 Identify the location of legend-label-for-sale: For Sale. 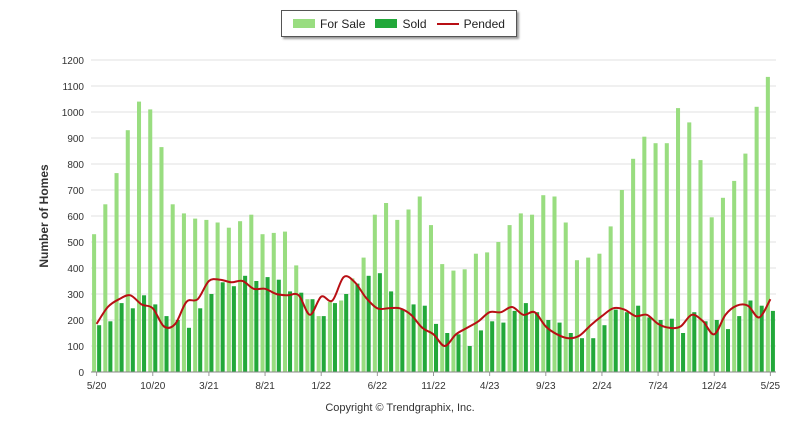
(343, 23).